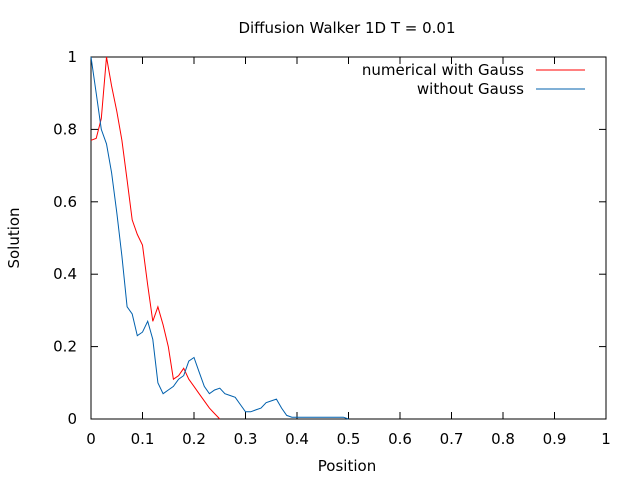  I want to click on y-tick-label: 1, so click(72, 57).